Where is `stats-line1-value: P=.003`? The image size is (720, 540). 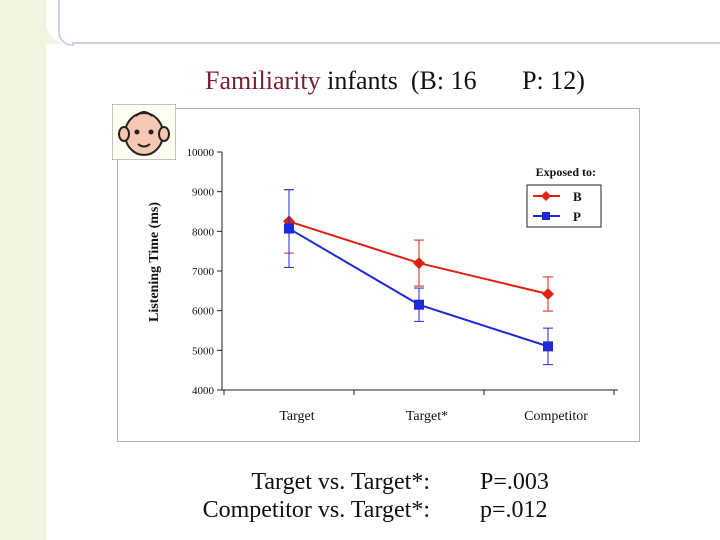
stats-line1-value: P=.003 is located at coordinates (514, 482).